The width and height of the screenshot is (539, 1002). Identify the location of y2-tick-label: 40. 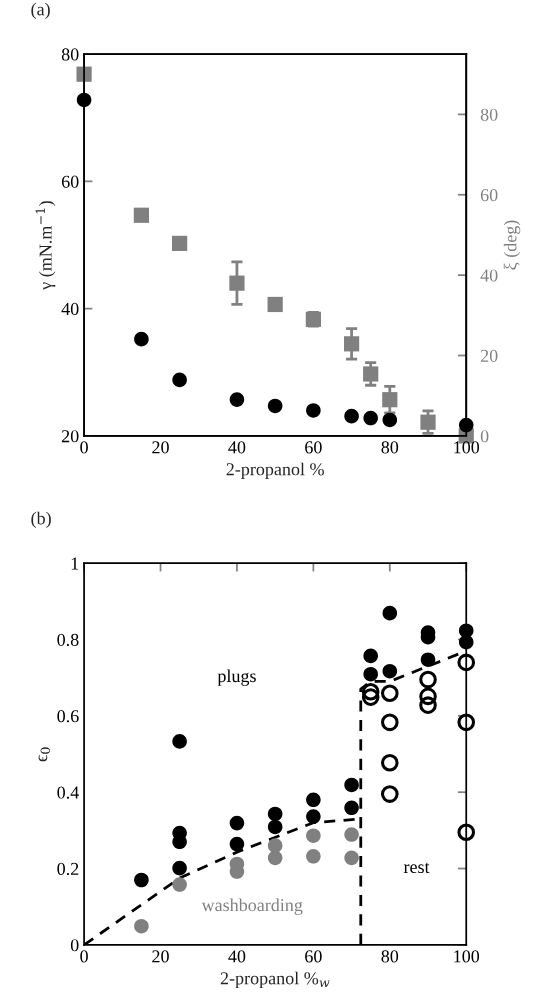
(489, 275).